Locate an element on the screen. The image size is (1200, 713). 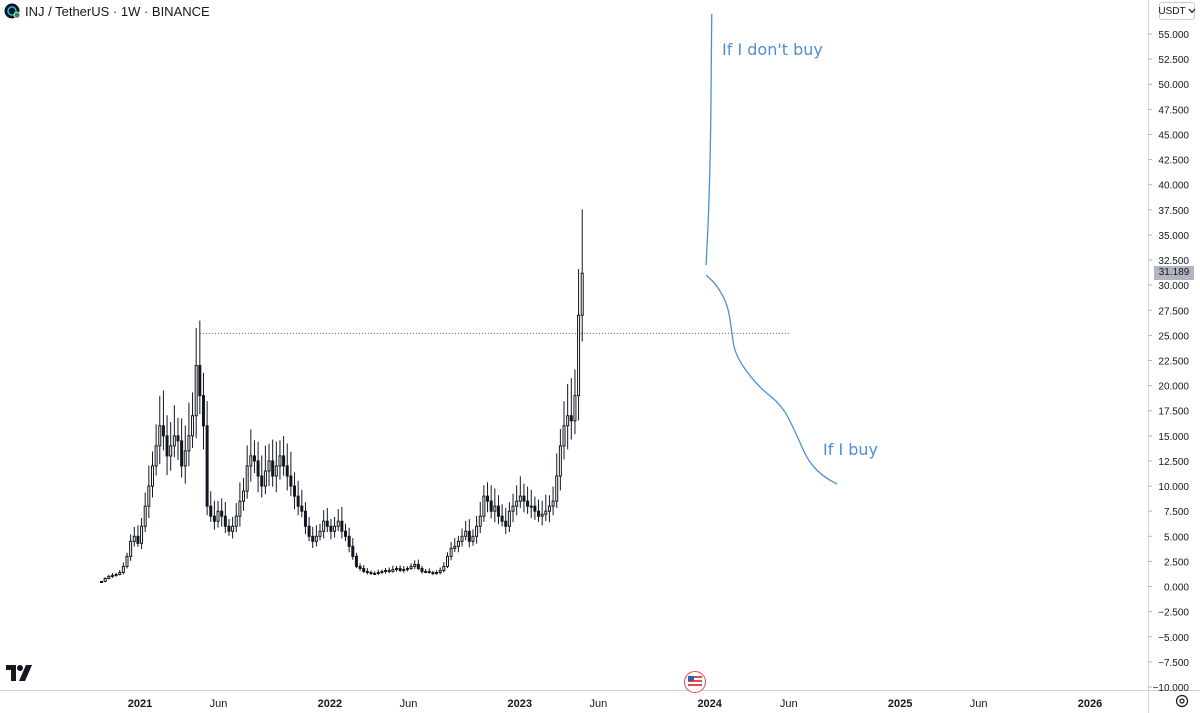
price-tick-label: 50.000 is located at coordinates (1173, 85).